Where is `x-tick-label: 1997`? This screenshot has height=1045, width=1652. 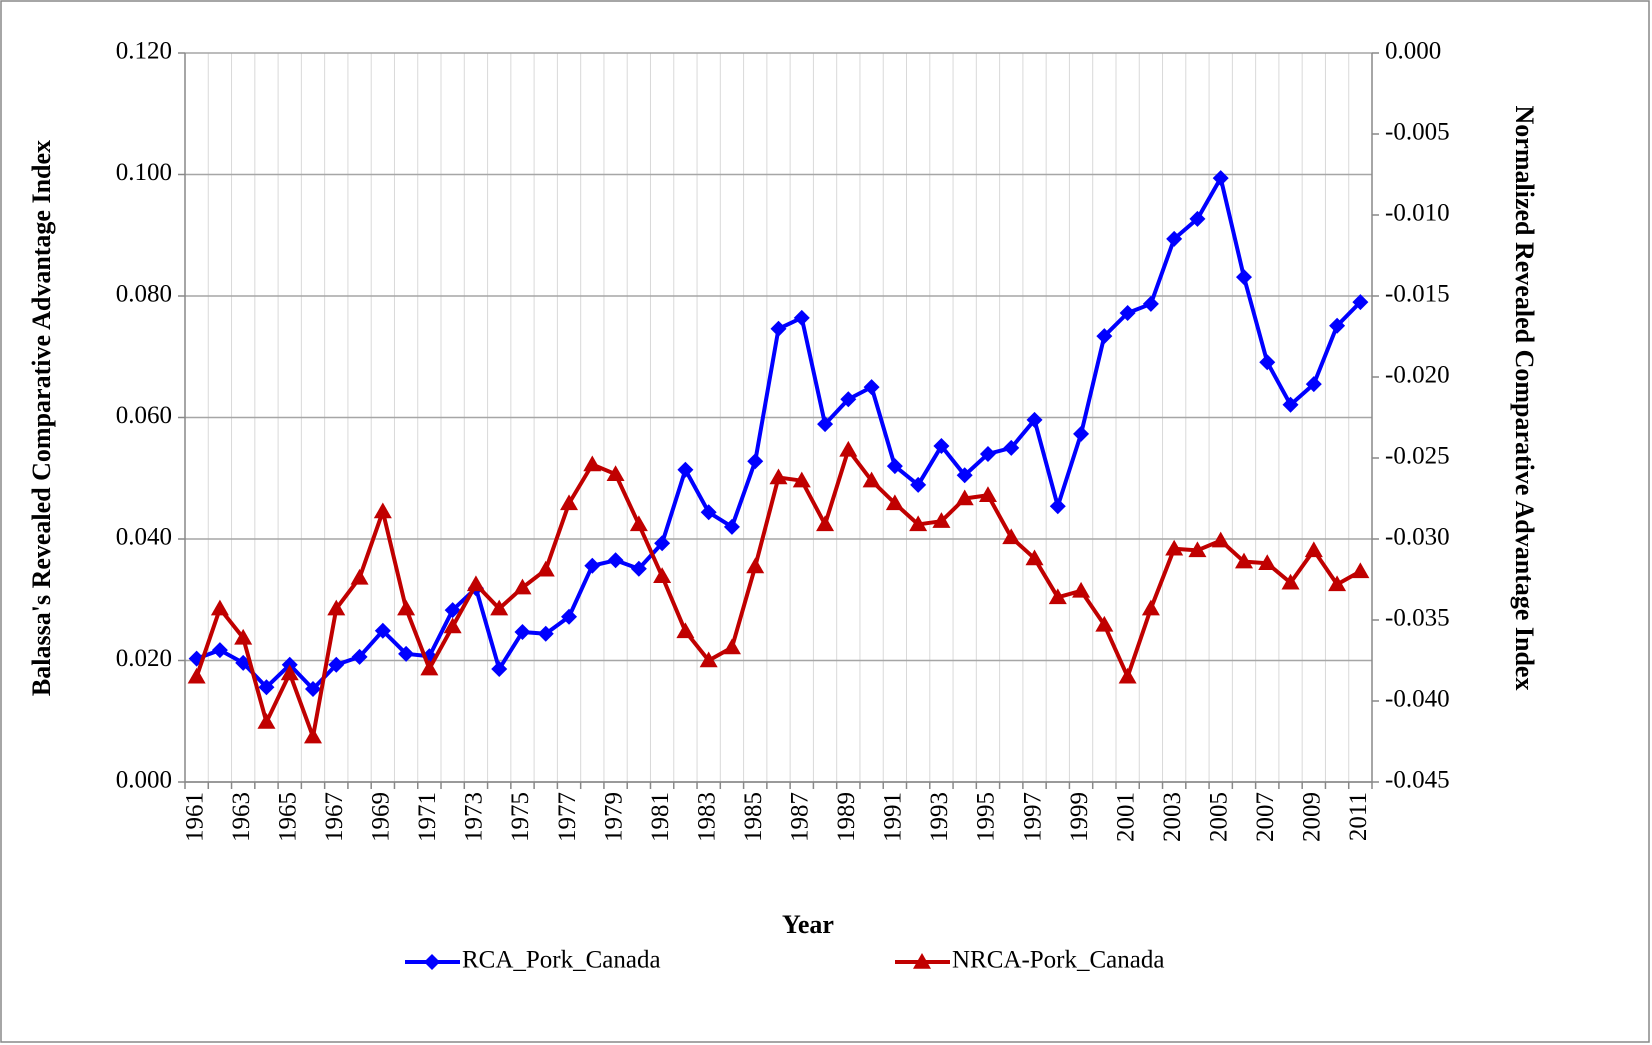
x-tick-label: 1997 is located at coordinates (1032, 817).